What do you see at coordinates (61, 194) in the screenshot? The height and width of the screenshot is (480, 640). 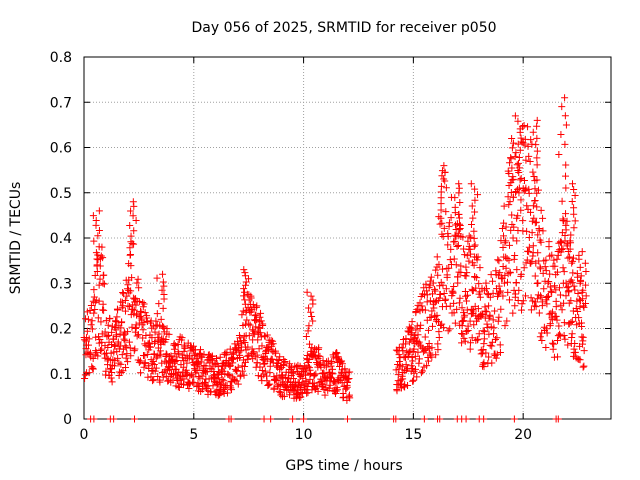 I see `y-tick-label: 0.5` at bounding box center [61, 194].